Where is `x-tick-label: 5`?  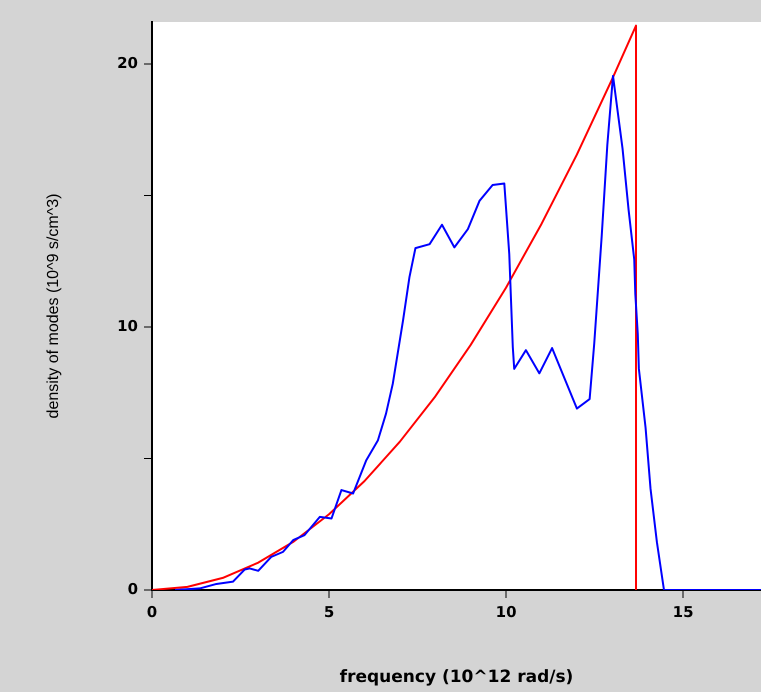
x-tick-label: 5 is located at coordinates (329, 611).